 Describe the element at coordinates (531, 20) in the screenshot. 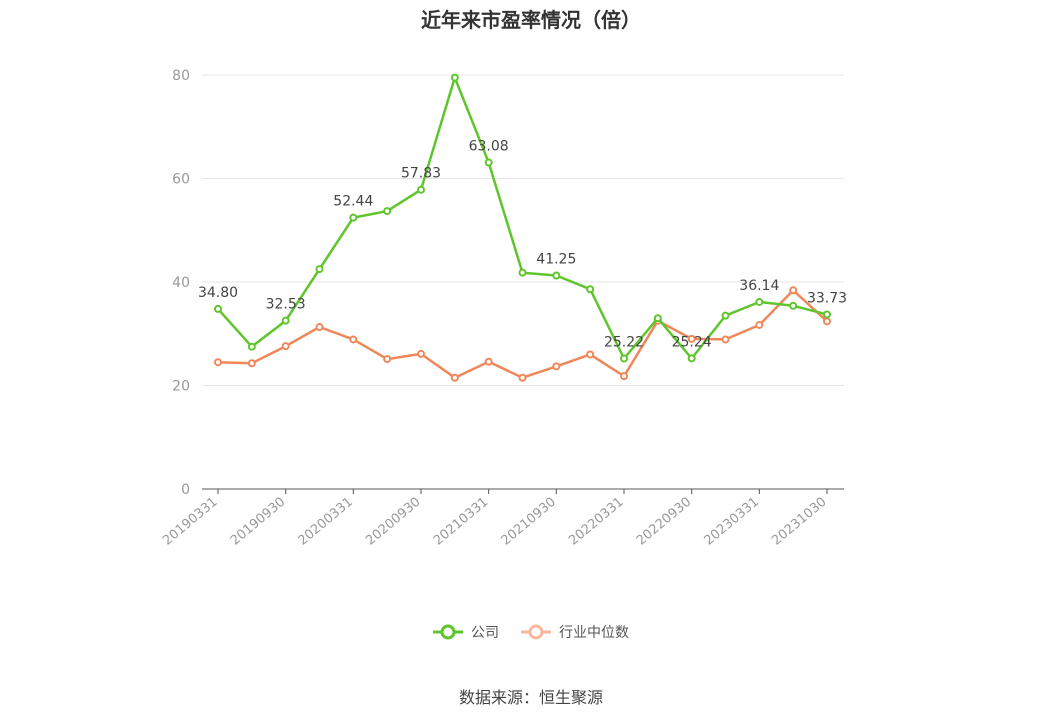

I see `chart-title: 近年来市盈率情况（倍）` at that location.